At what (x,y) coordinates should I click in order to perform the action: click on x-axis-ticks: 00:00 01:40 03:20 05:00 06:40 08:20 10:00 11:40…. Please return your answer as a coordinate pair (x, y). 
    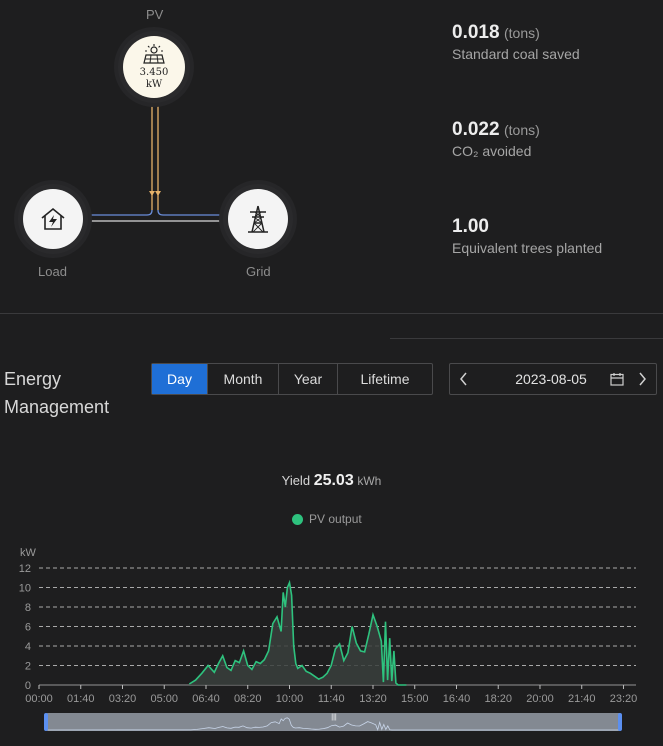
    Looking at the image, I should click on (331, 695).